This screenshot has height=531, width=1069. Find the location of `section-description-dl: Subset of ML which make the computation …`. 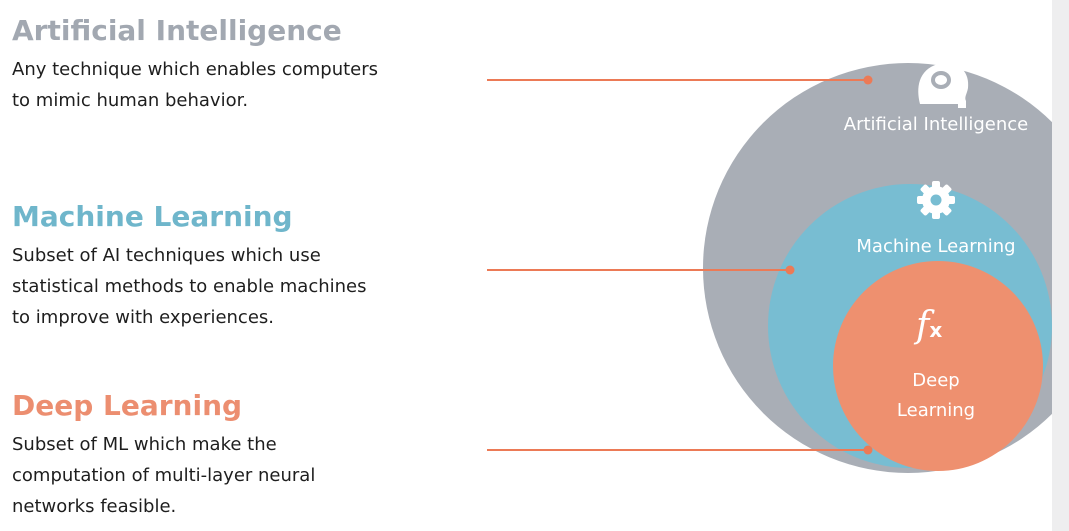

section-description-dl: Subset of ML which make the computation … is located at coordinates (163, 475).